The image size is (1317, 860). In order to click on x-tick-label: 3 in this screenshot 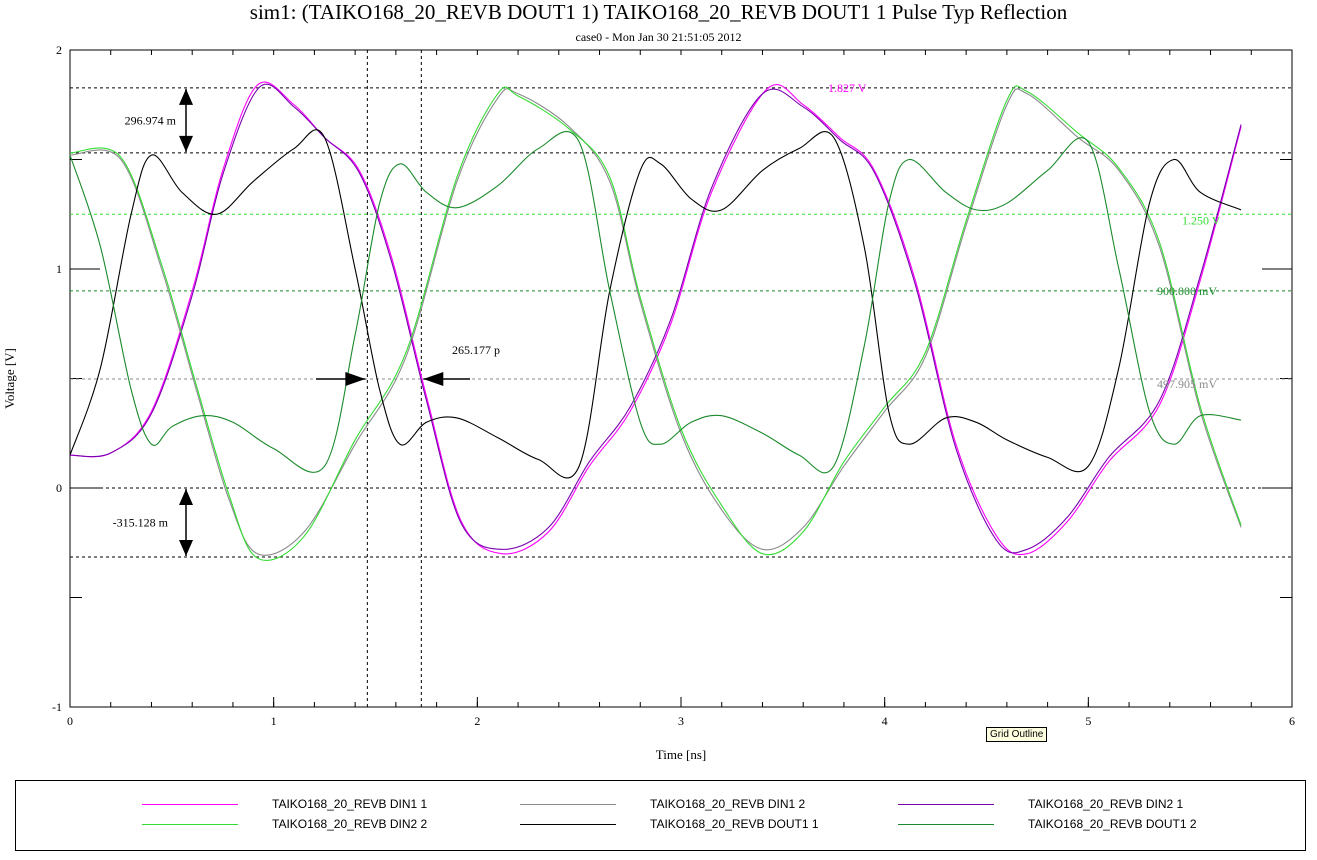, I will do `click(681, 721)`.